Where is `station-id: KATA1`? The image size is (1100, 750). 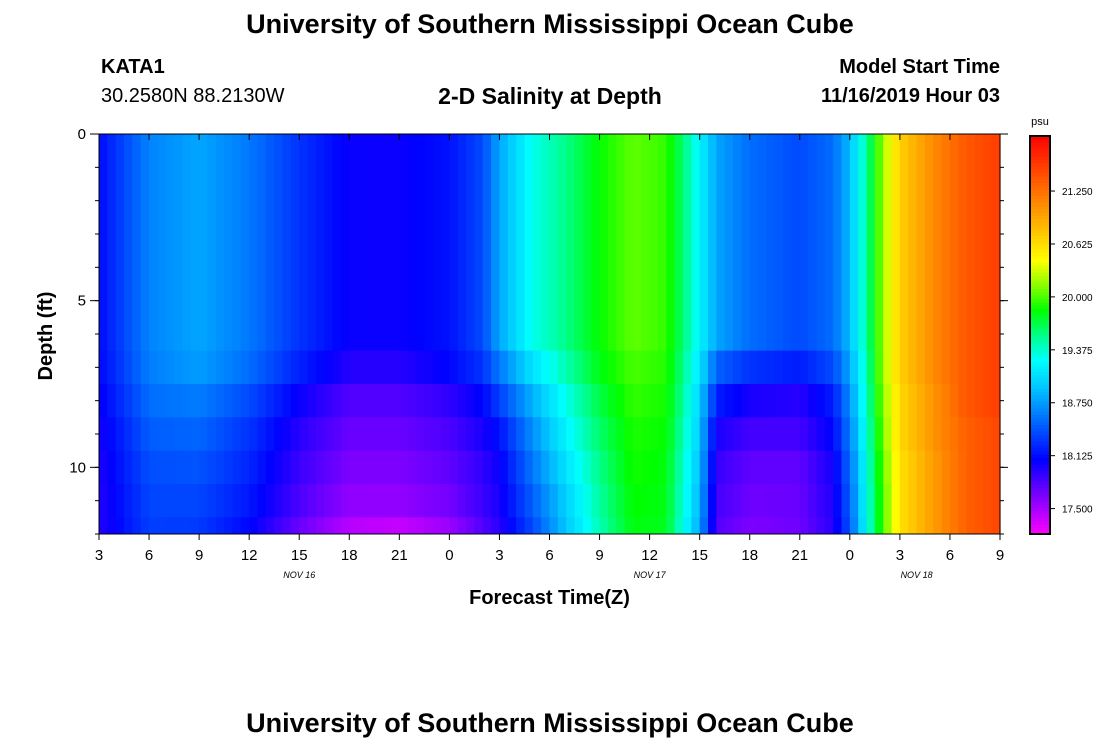 station-id: KATA1 is located at coordinates (133, 67).